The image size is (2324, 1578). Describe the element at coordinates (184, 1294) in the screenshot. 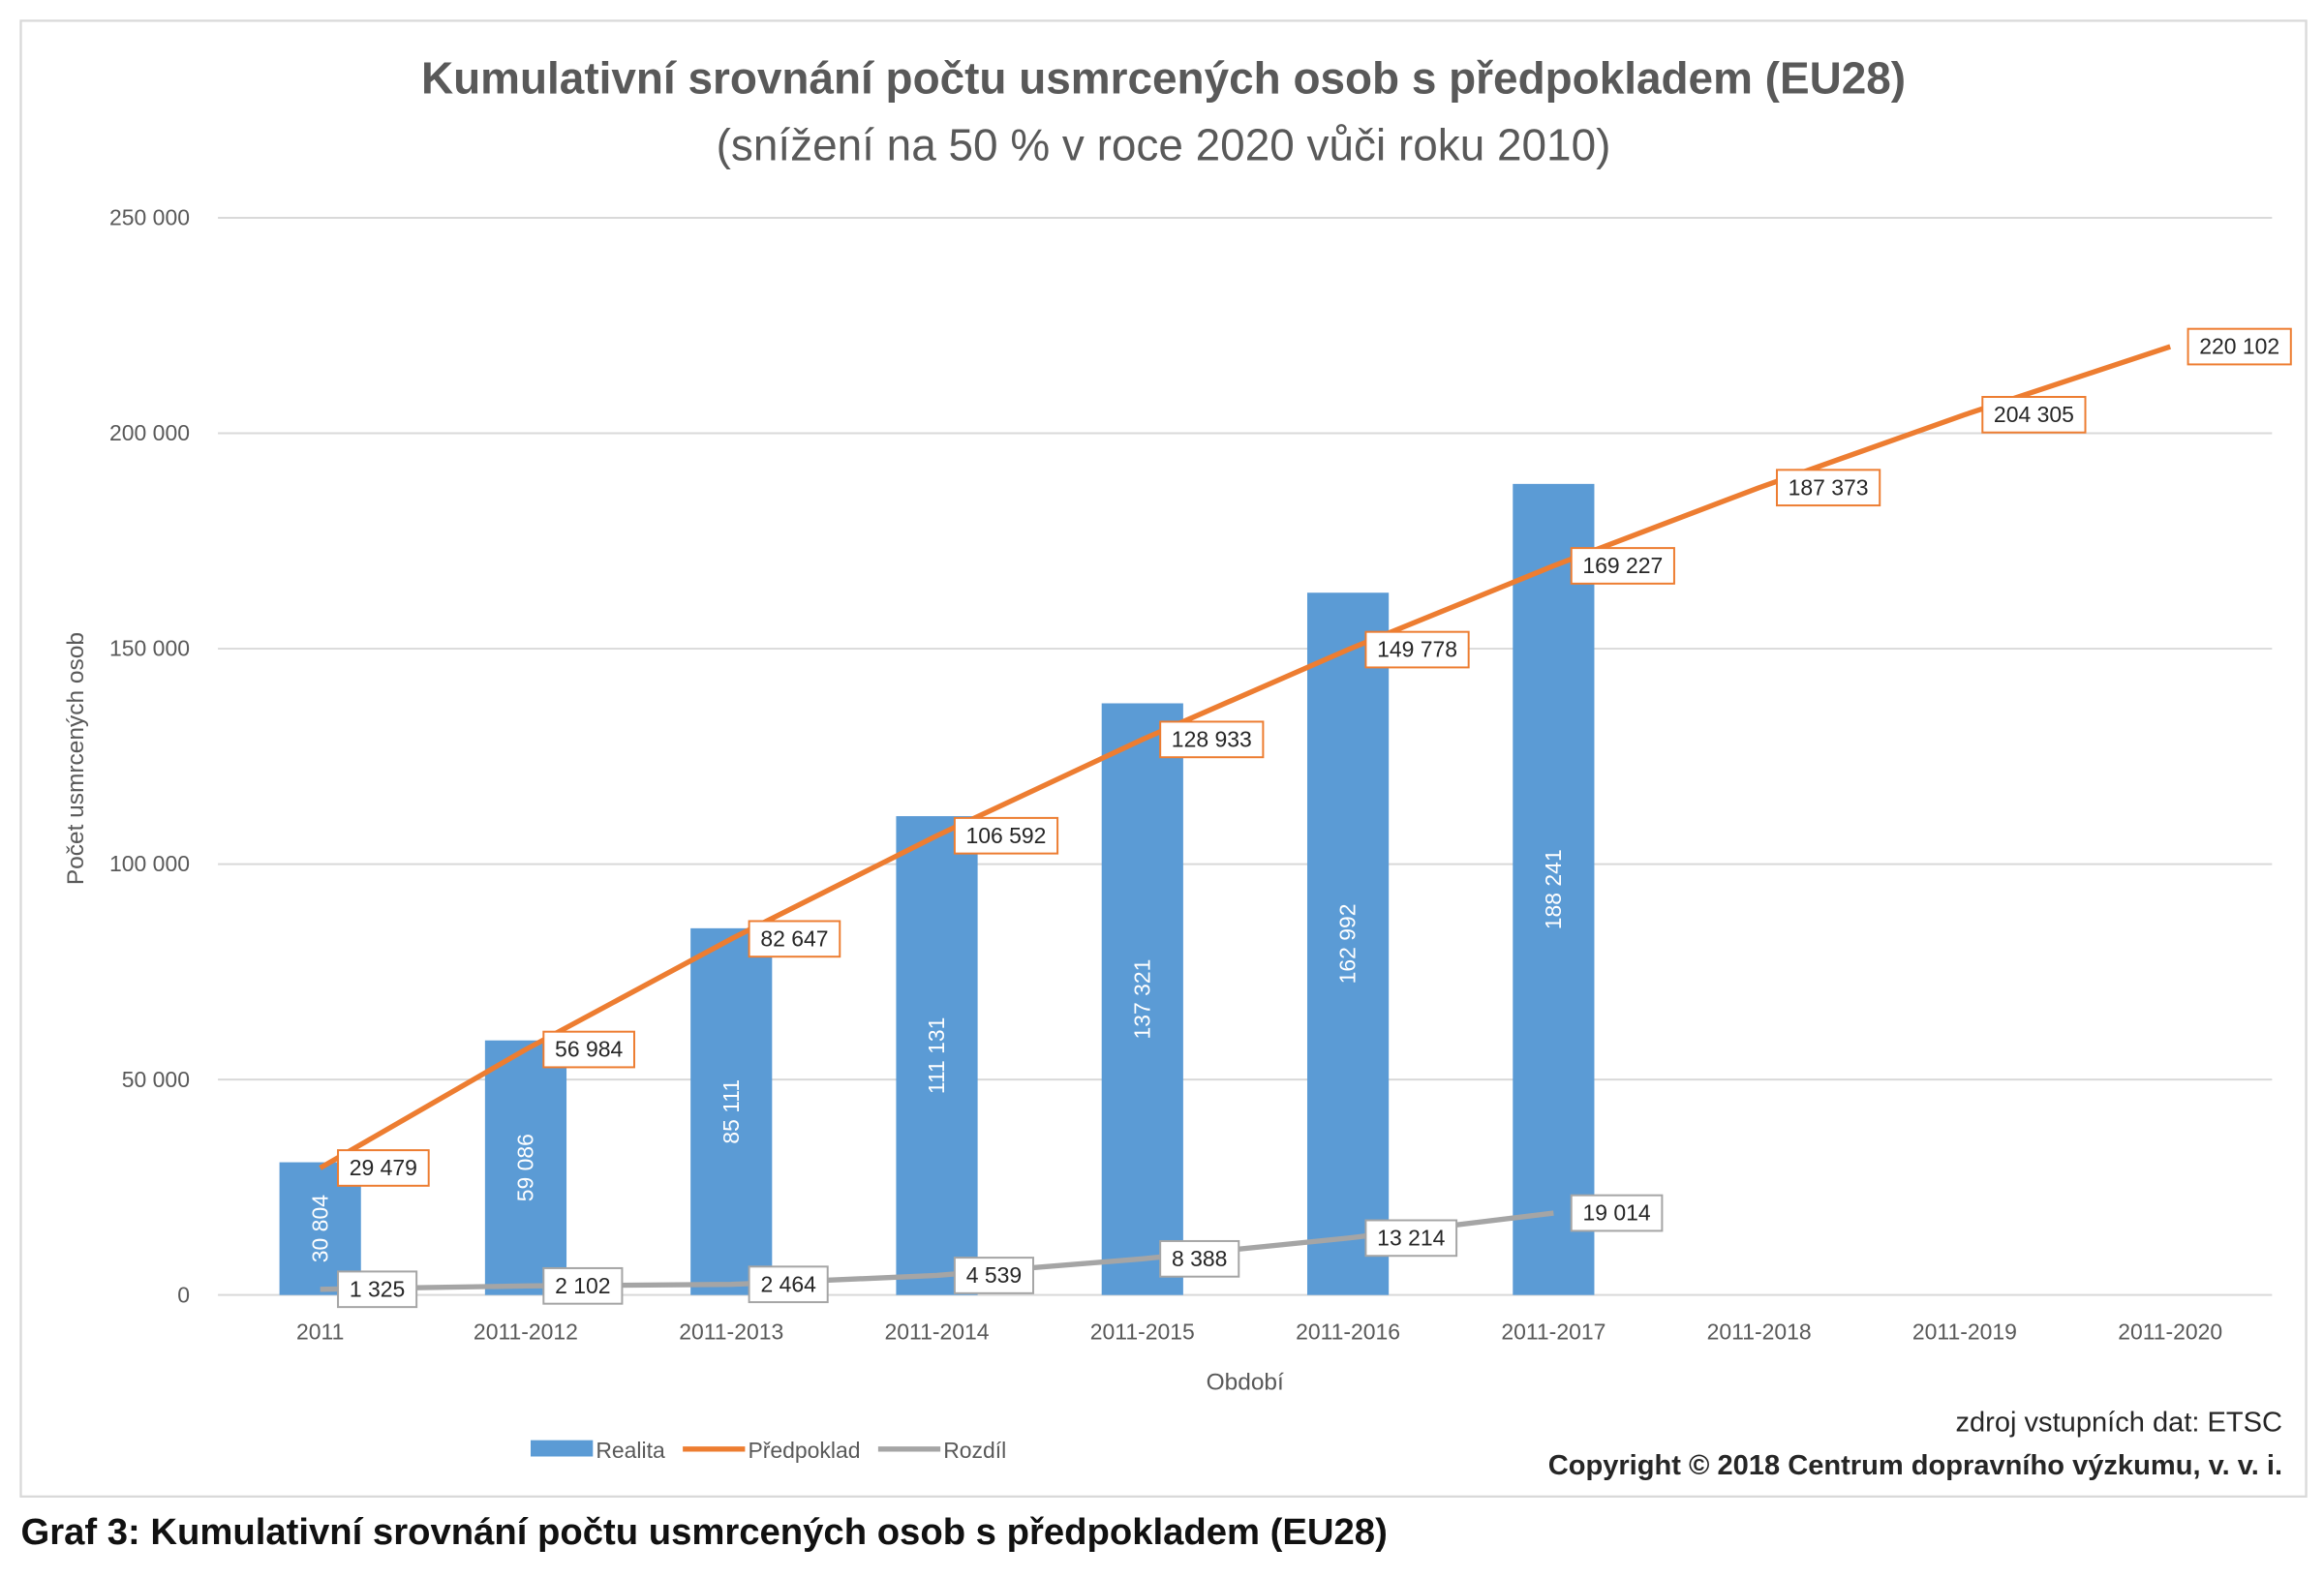

I see `y-tick-label: 0` at that location.